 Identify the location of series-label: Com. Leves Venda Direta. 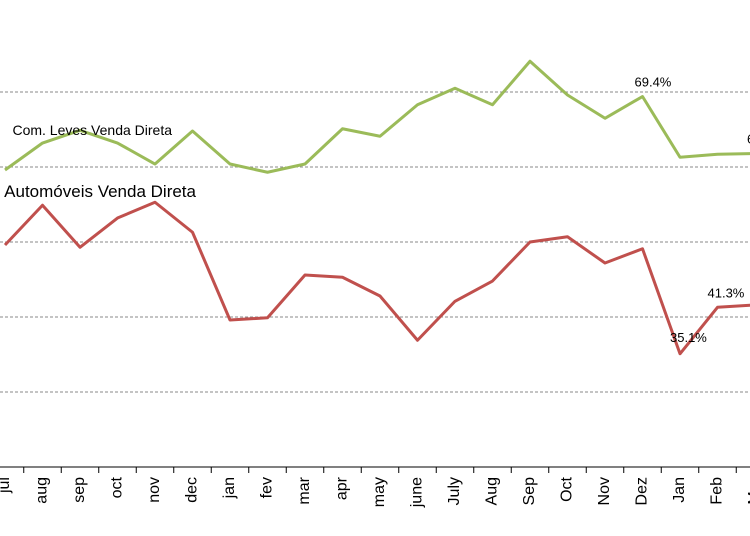
(92, 130).